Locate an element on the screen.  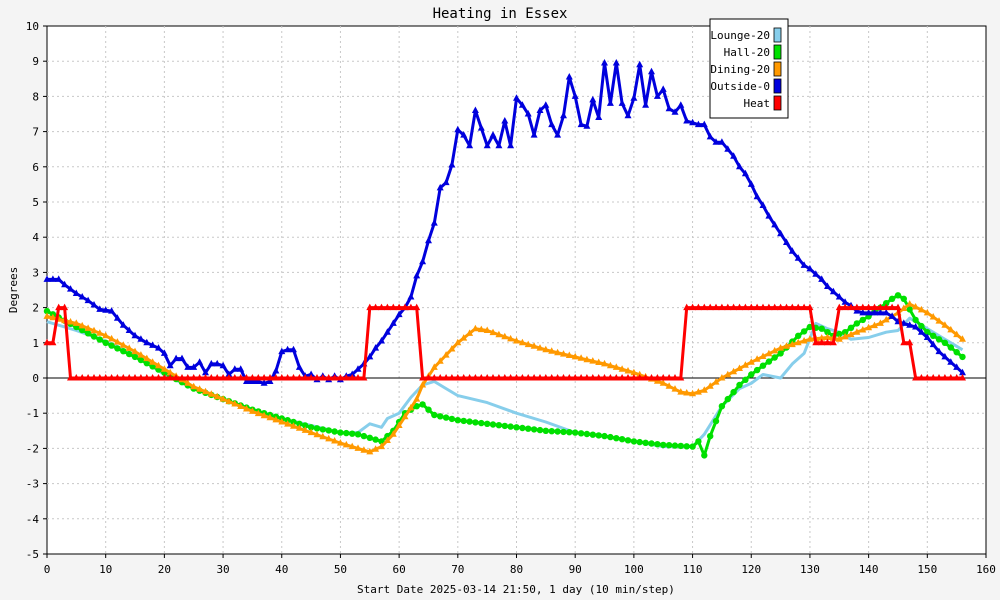
y-tick-label: -5 is located at coordinates (32, 554).